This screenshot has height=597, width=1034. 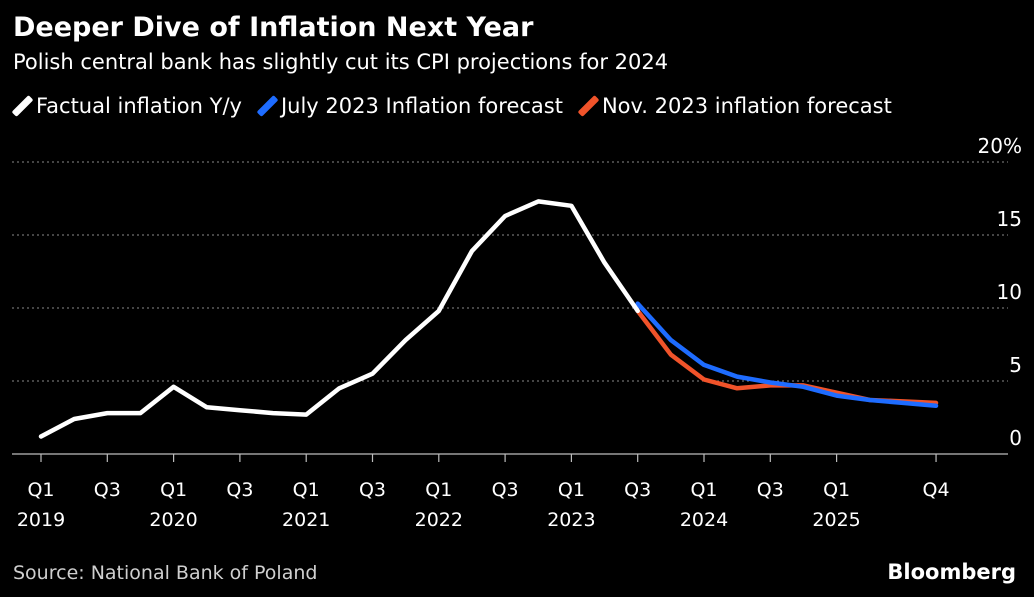 I want to click on y-tick-label-20: 20%, so click(x=1000, y=146).